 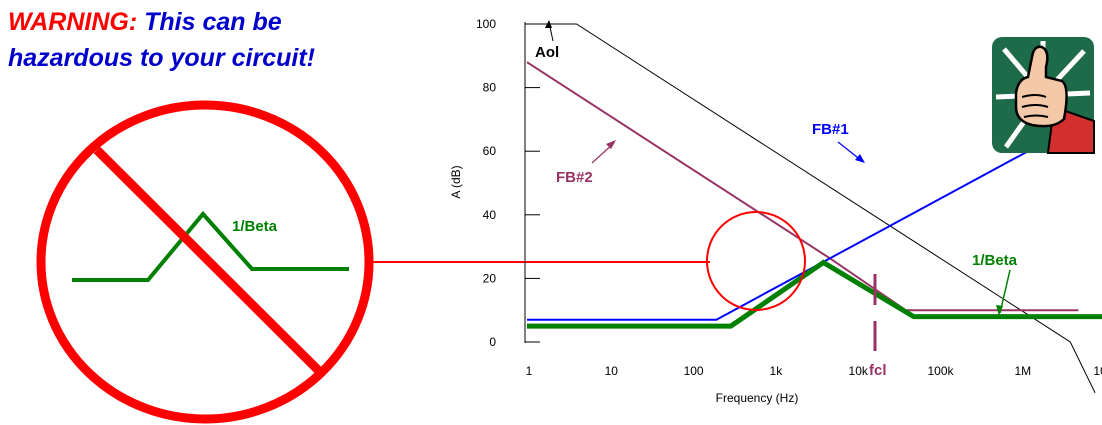 I want to click on warning-line-1: WARNING: This can be, so click(x=145, y=22).